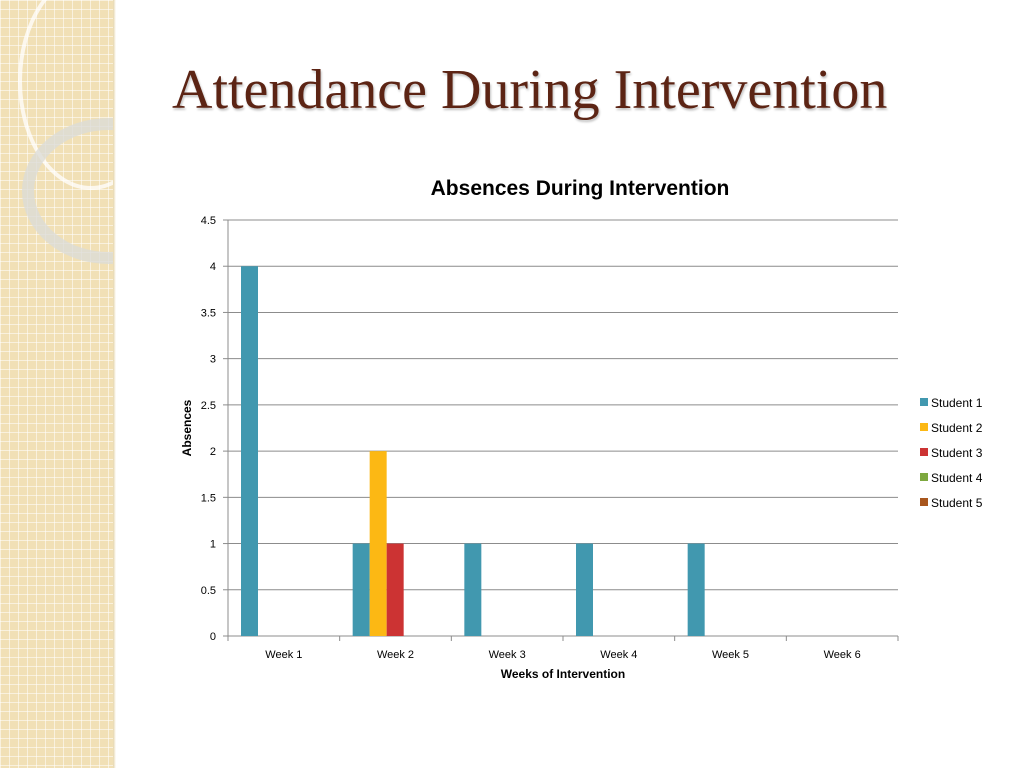 The height and width of the screenshot is (768, 1024). Describe the element at coordinates (283, 655) in the screenshot. I see `x-tick-label: Week 1` at that location.